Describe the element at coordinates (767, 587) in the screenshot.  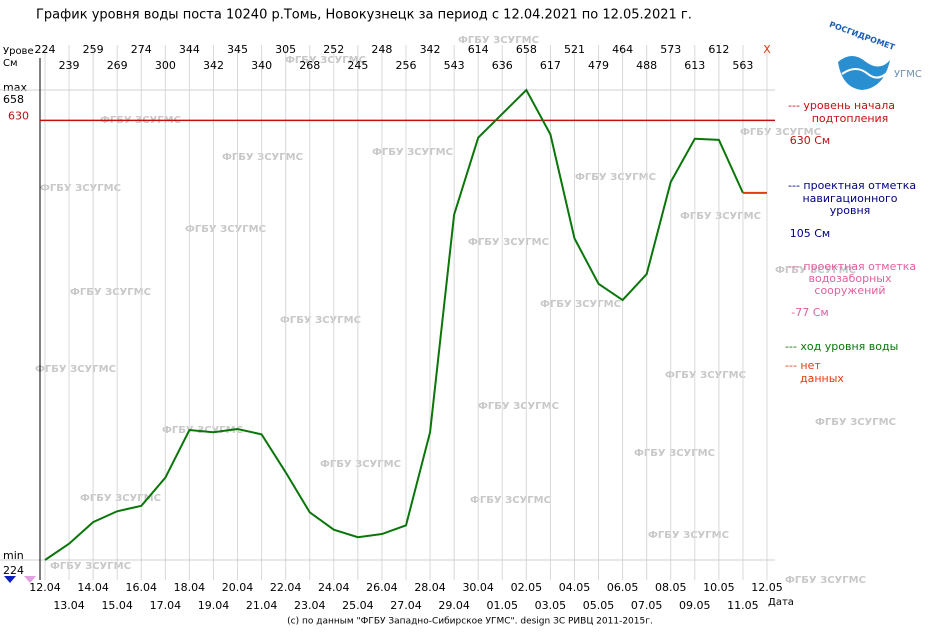
I see `x-tick-label: 12.05` at that location.